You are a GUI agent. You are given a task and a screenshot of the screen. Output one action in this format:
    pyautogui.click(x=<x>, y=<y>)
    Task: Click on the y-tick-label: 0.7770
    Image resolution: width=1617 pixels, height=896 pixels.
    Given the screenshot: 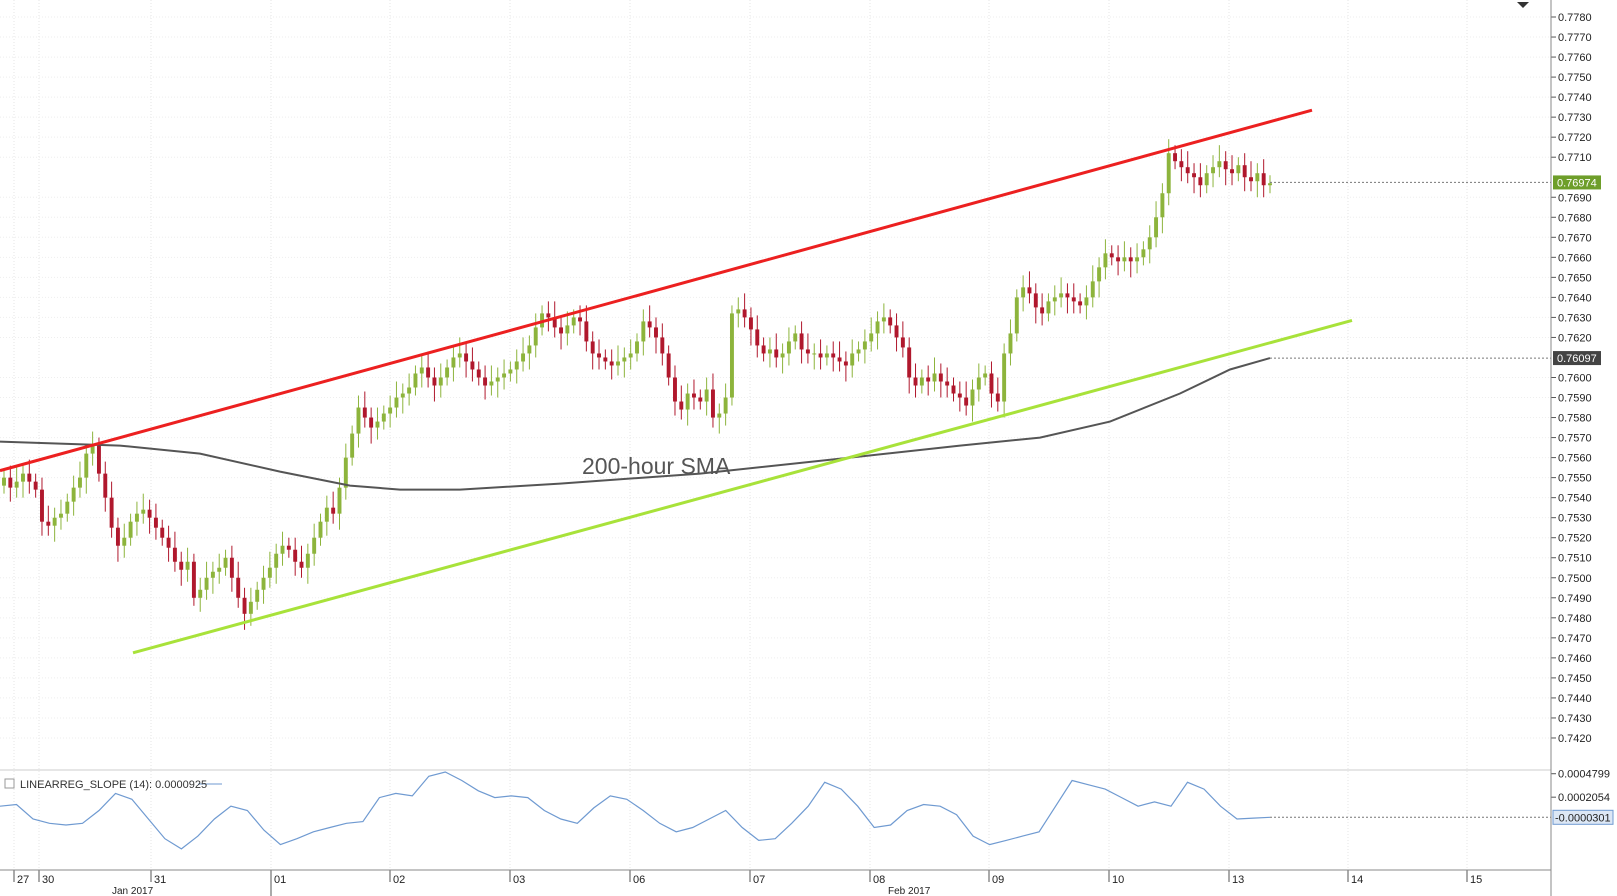 What is the action you would take?
    pyautogui.click(x=1575, y=38)
    